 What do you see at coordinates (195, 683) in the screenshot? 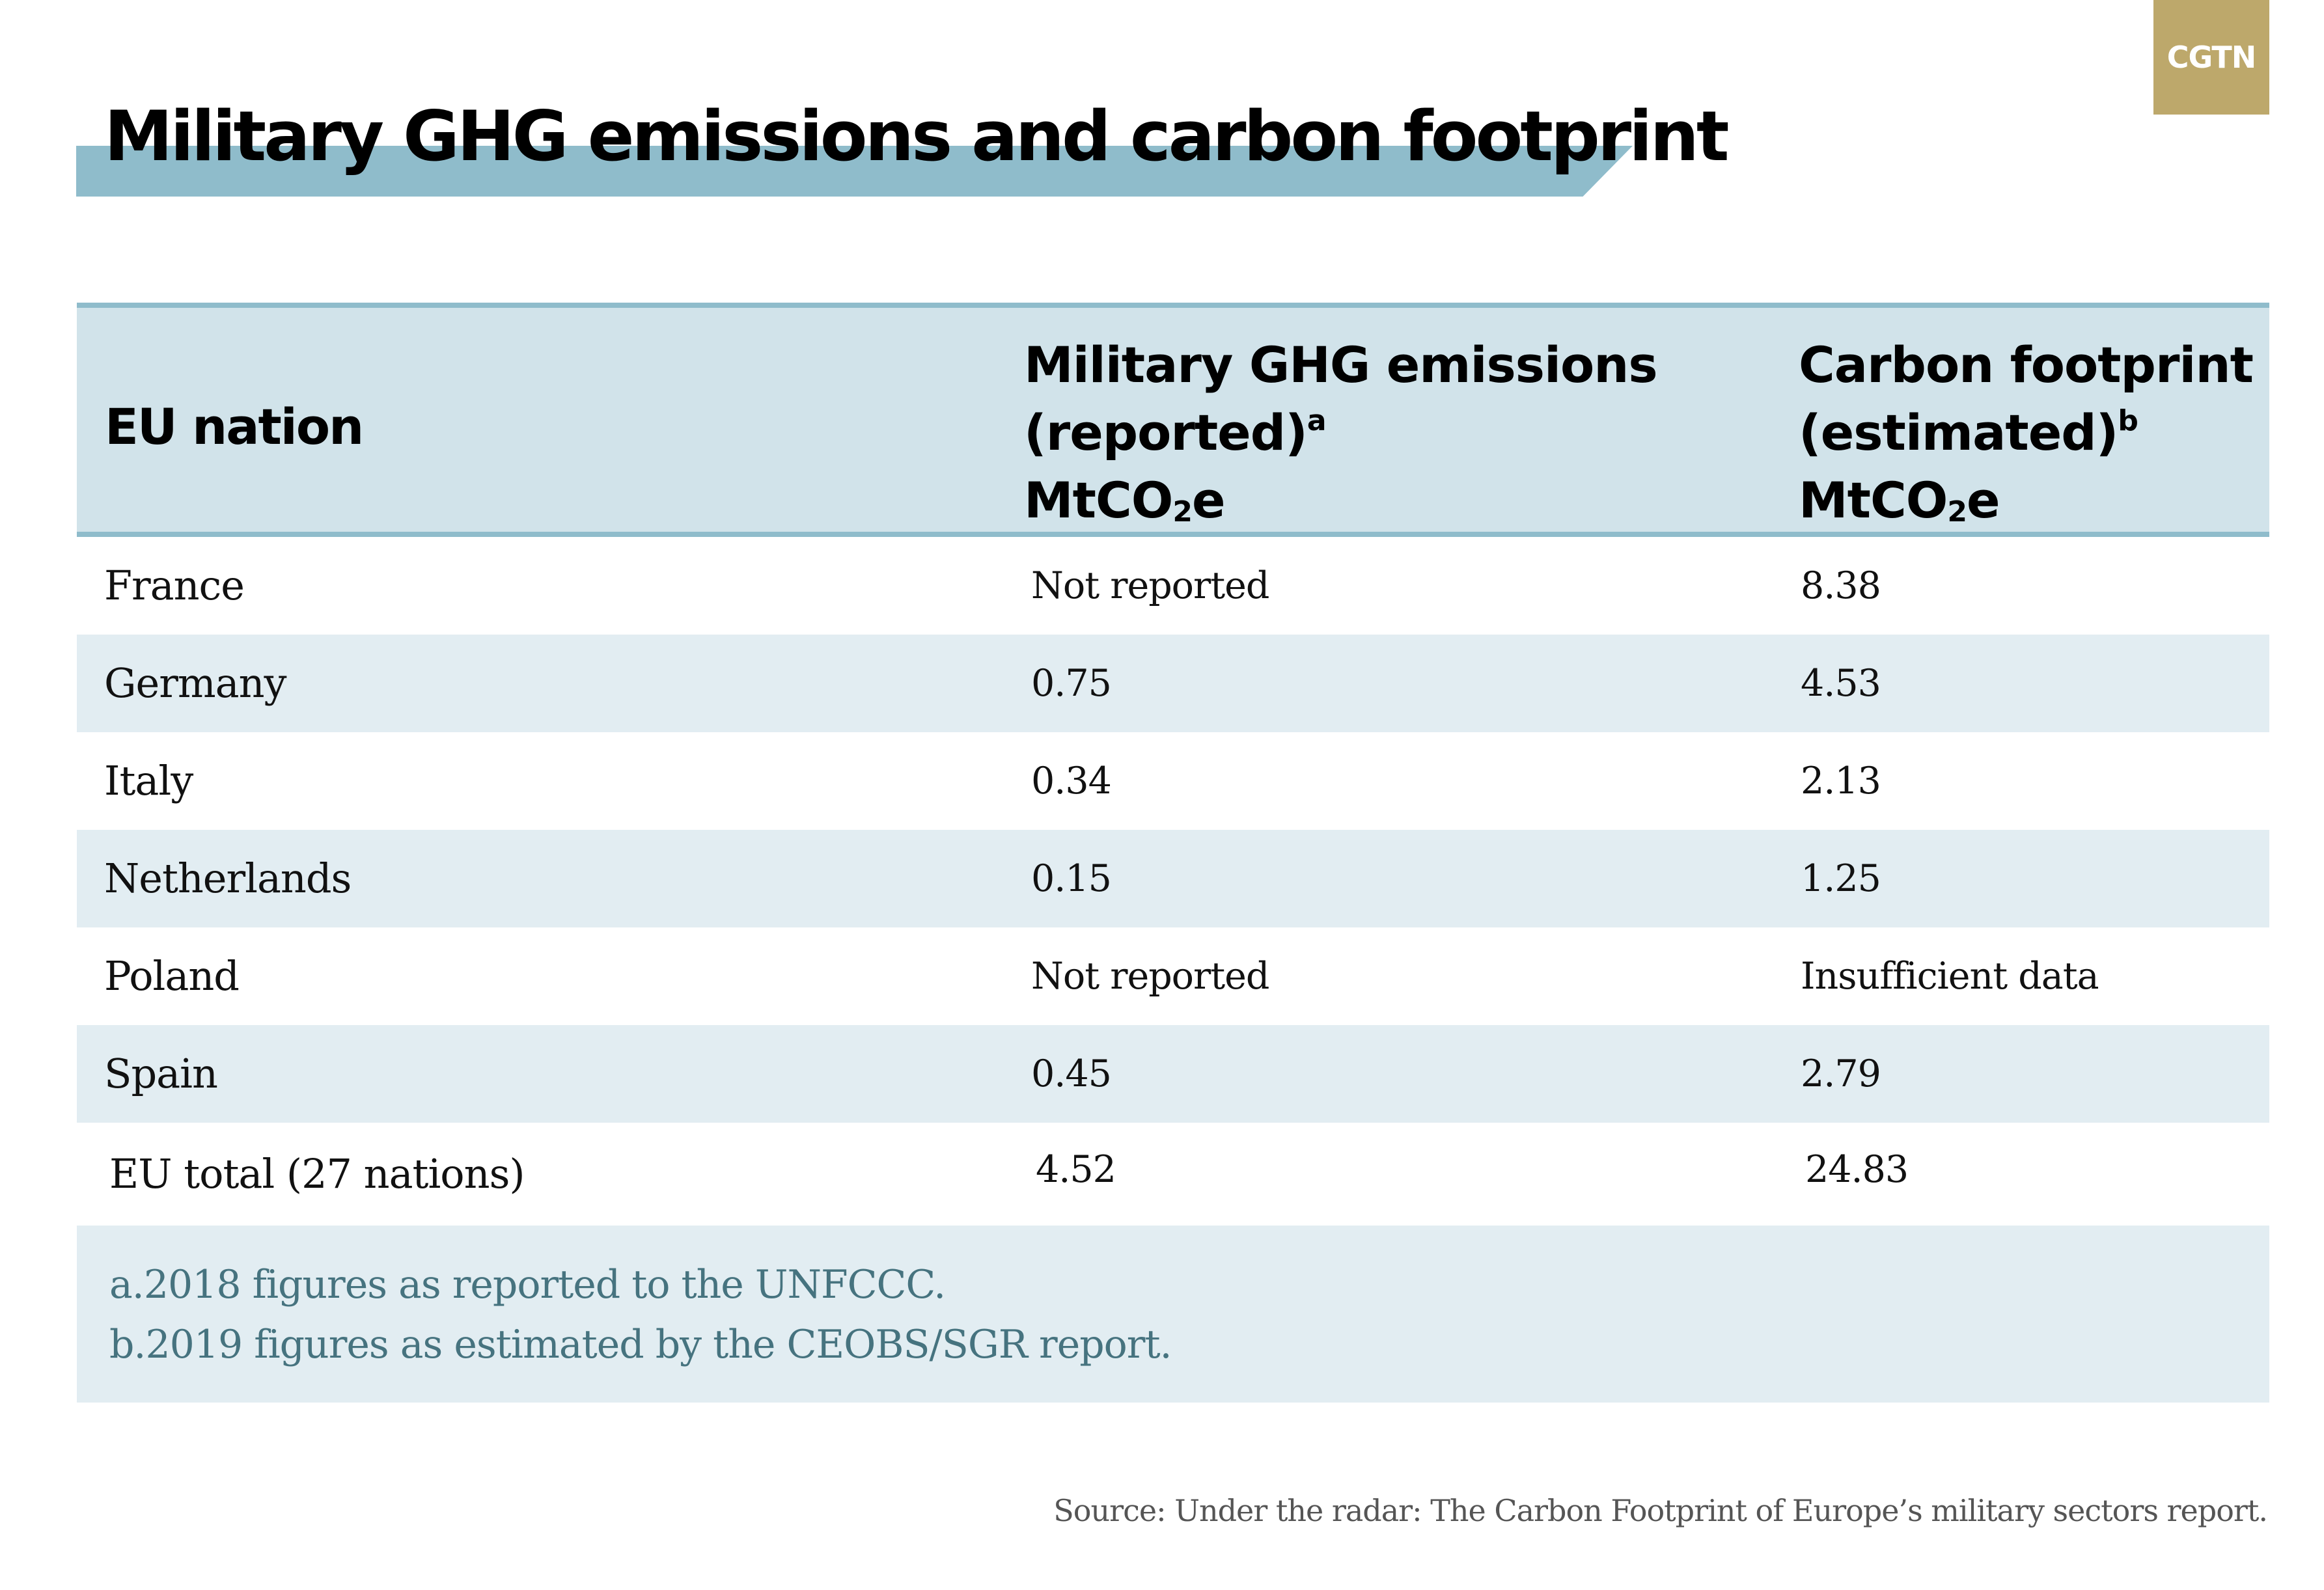
I see `cell-nation: Germany` at bounding box center [195, 683].